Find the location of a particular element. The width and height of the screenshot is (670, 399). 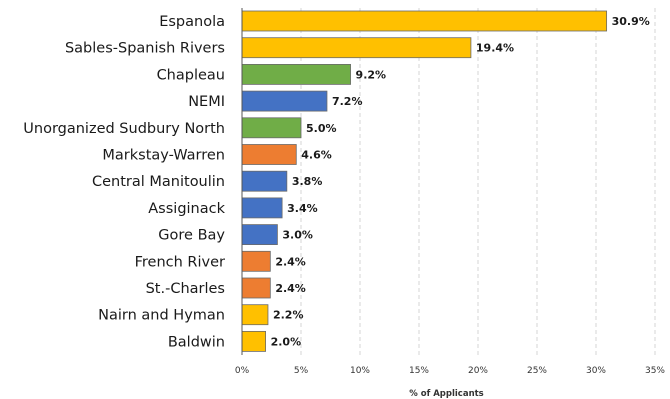

category-label: Nairn and Hyman is located at coordinates (161, 316).